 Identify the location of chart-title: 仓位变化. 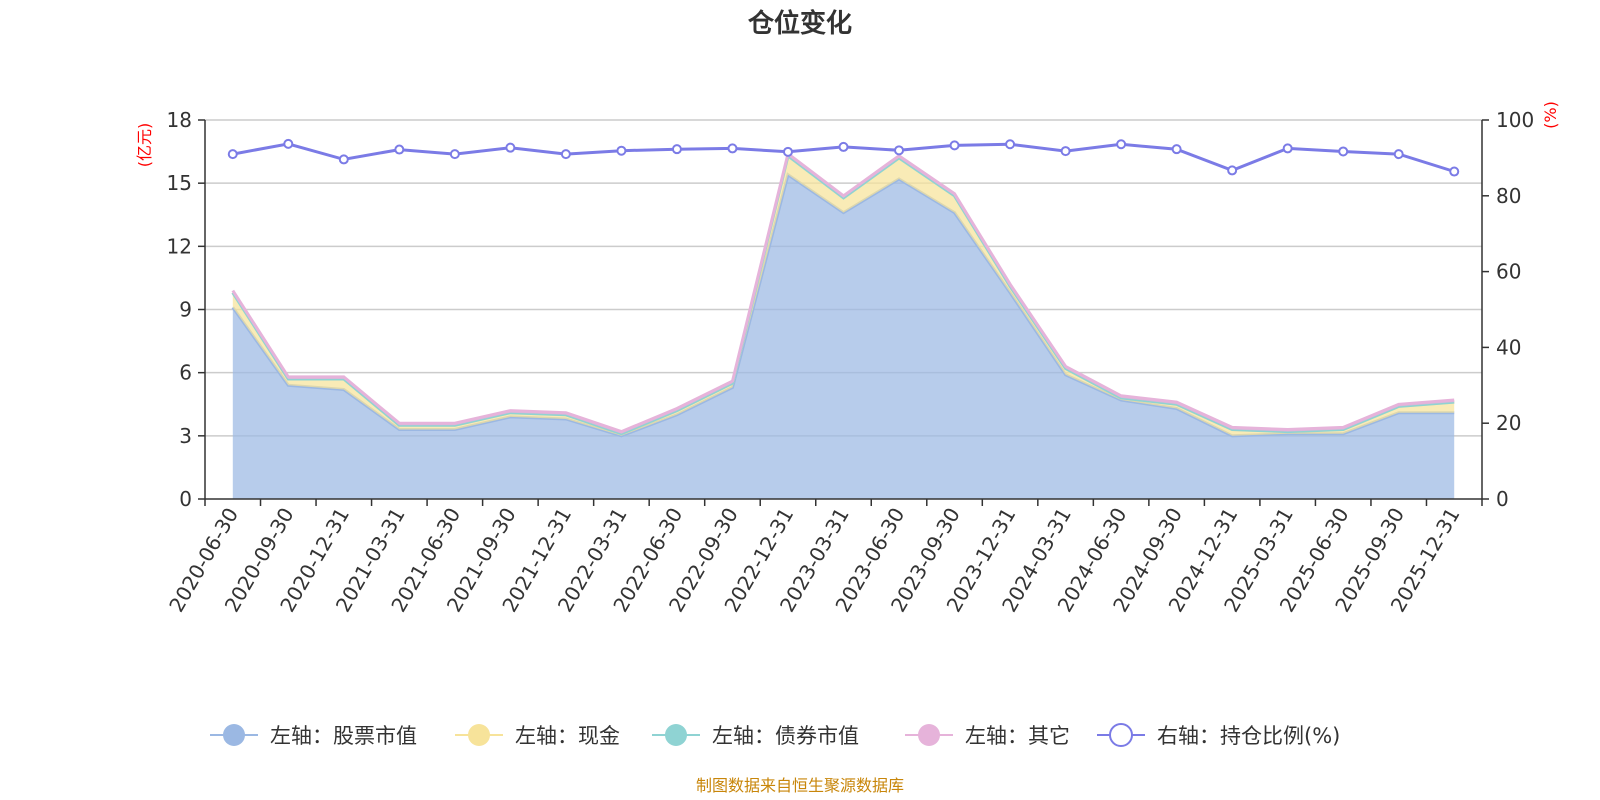
(799, 23).